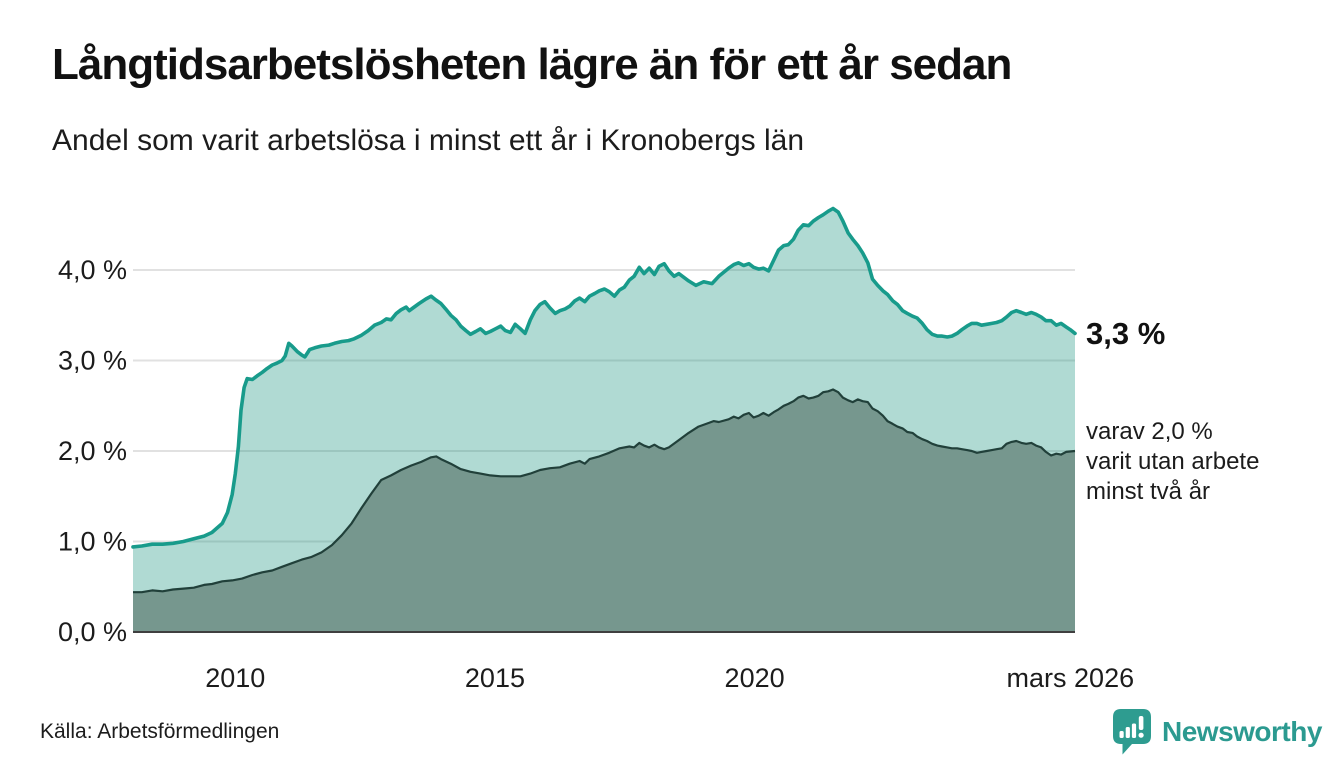  I want to click on newsworthy-logo-icon, so click(1132, 732).